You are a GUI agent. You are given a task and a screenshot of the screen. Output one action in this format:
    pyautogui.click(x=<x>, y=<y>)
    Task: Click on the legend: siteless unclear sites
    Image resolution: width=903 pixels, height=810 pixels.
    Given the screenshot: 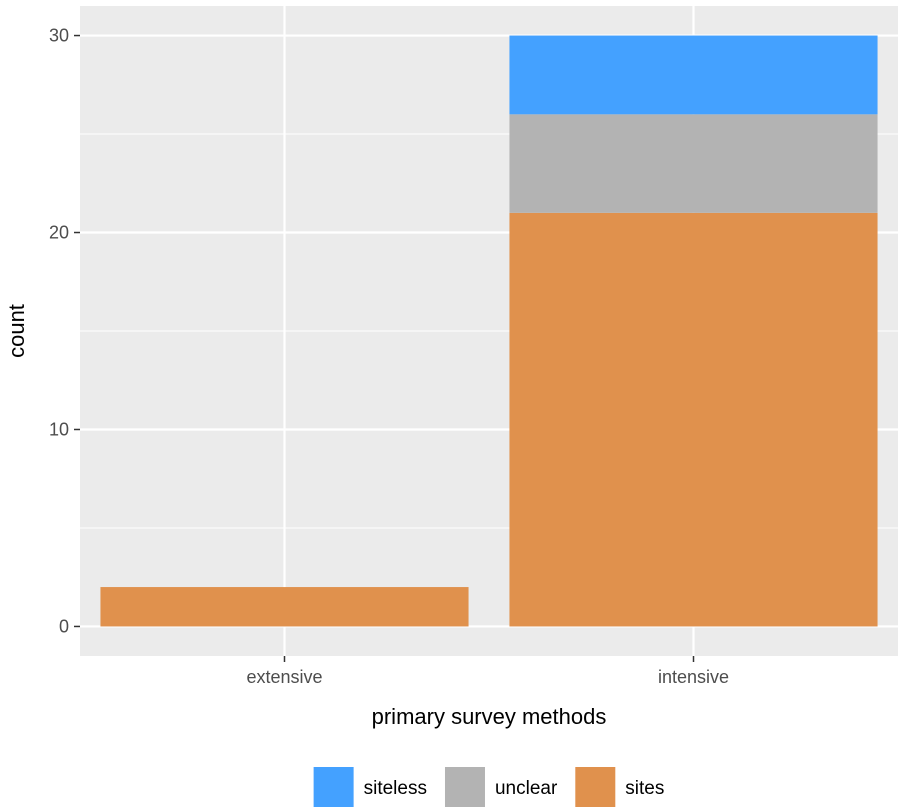 What is the action you would take?
    pyautogui.click(x=488, y=787)
    